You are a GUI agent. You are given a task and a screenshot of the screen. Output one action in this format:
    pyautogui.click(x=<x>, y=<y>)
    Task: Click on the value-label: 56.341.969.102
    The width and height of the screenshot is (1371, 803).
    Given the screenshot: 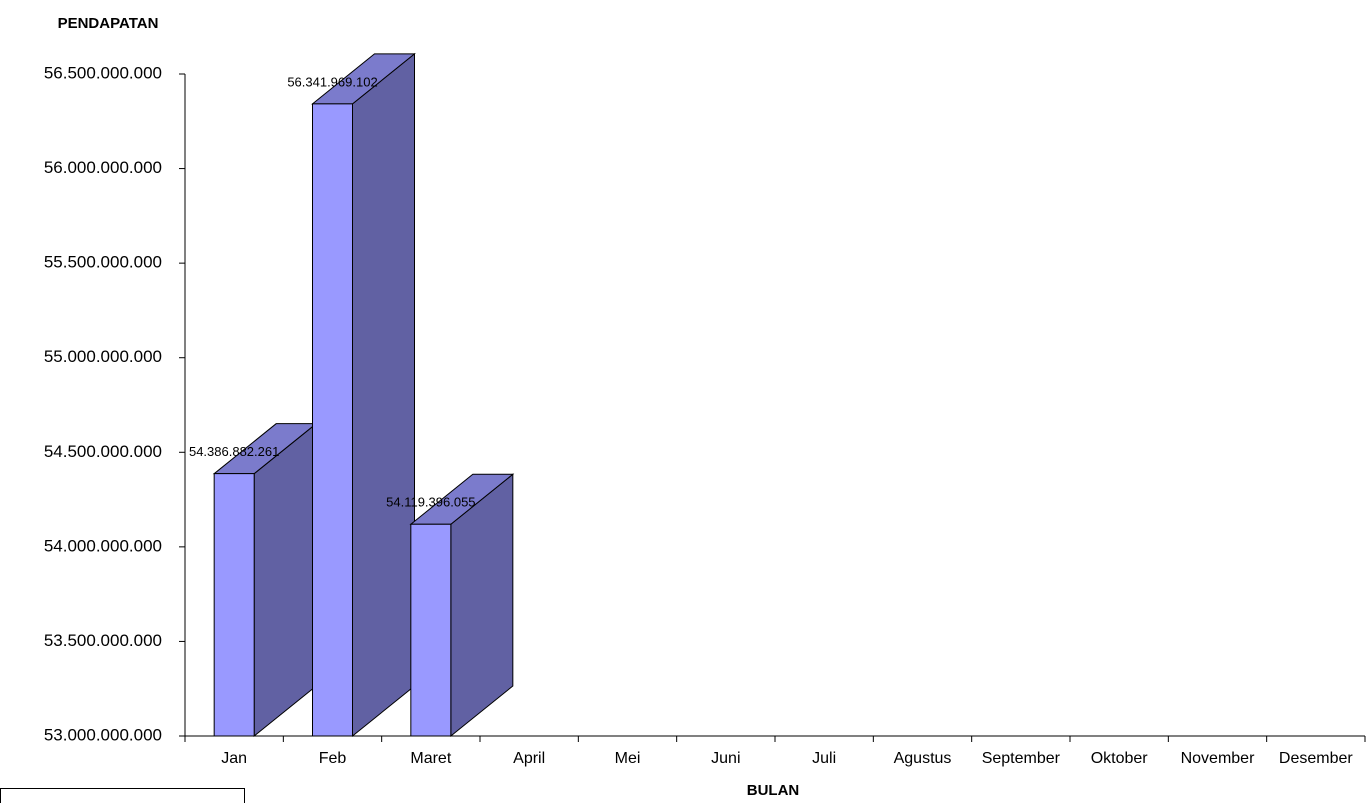 What is the action you would take?
    pyautogui.click(x=332, y=81)
    